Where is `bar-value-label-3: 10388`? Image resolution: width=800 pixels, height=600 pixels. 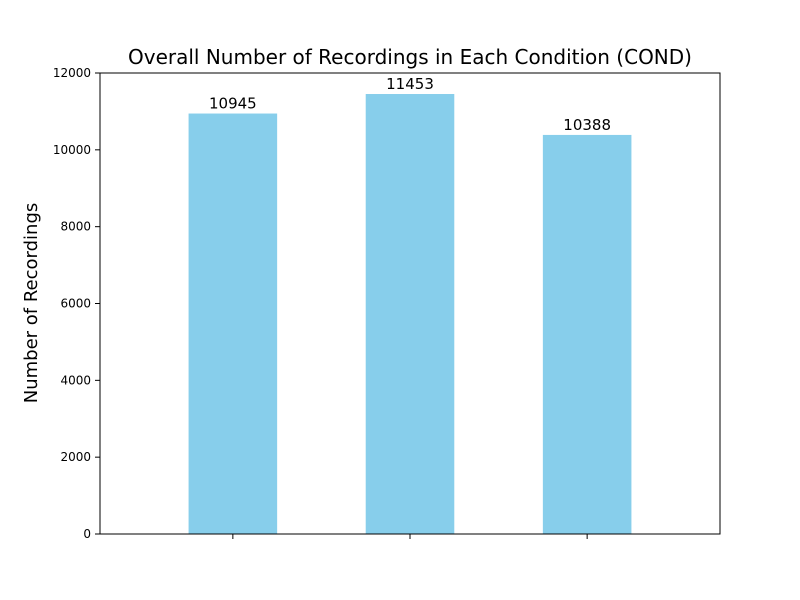
bar-value-label-3: 10388 is located at coordinates (587, 125).